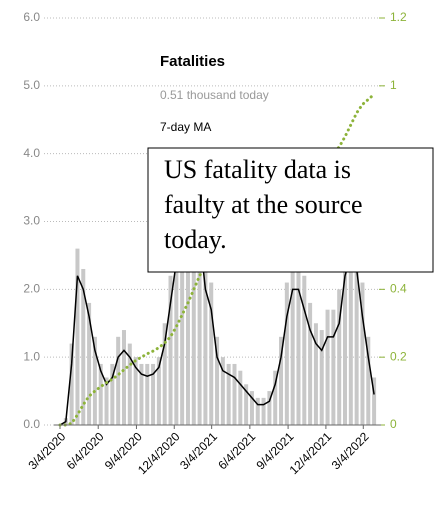  I want to click on y2-tick-label: 1, so click(393, 85).